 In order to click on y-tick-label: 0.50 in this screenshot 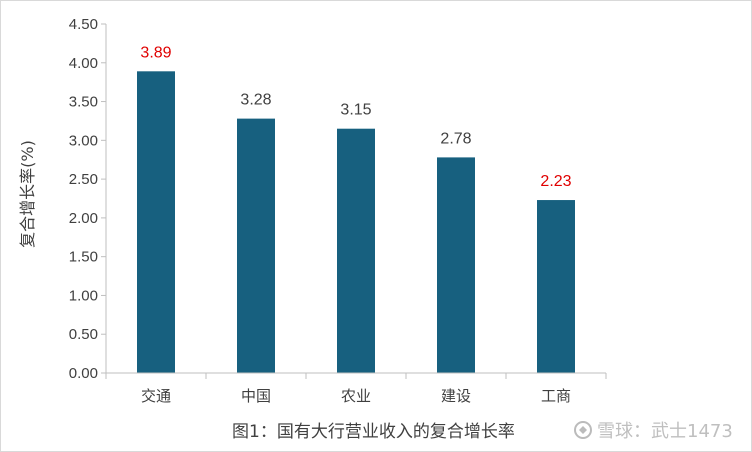, I will do `click(83, 334)`.